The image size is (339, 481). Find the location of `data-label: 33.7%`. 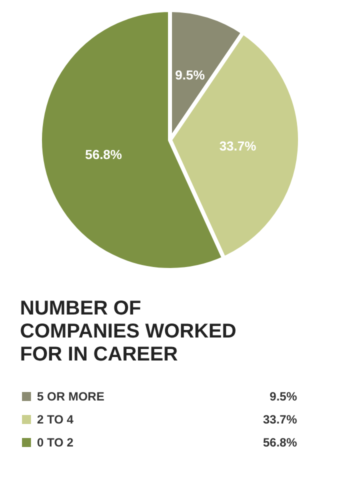

data-label: 33.7% is located at coordinates (238, 146).